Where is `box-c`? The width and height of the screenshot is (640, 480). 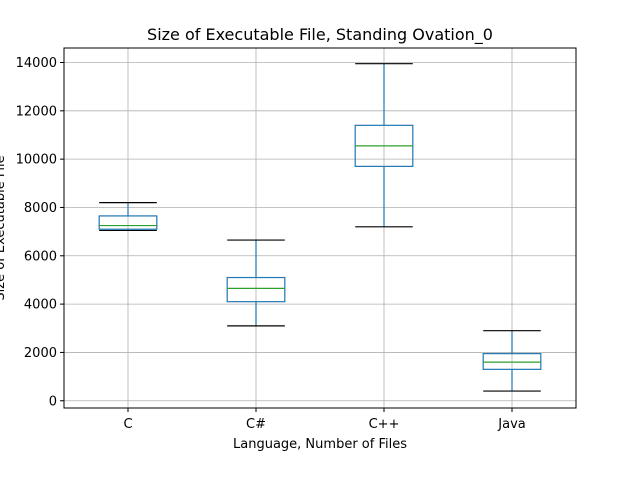
box-c is located at coordinates (128, 217).